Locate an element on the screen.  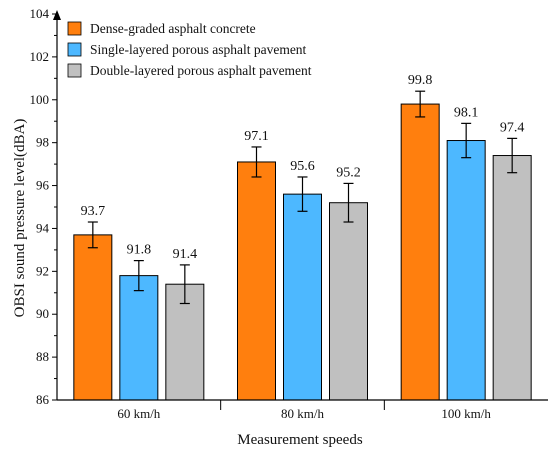
y-tick-label: 102 is located at coordinates (40, 56).